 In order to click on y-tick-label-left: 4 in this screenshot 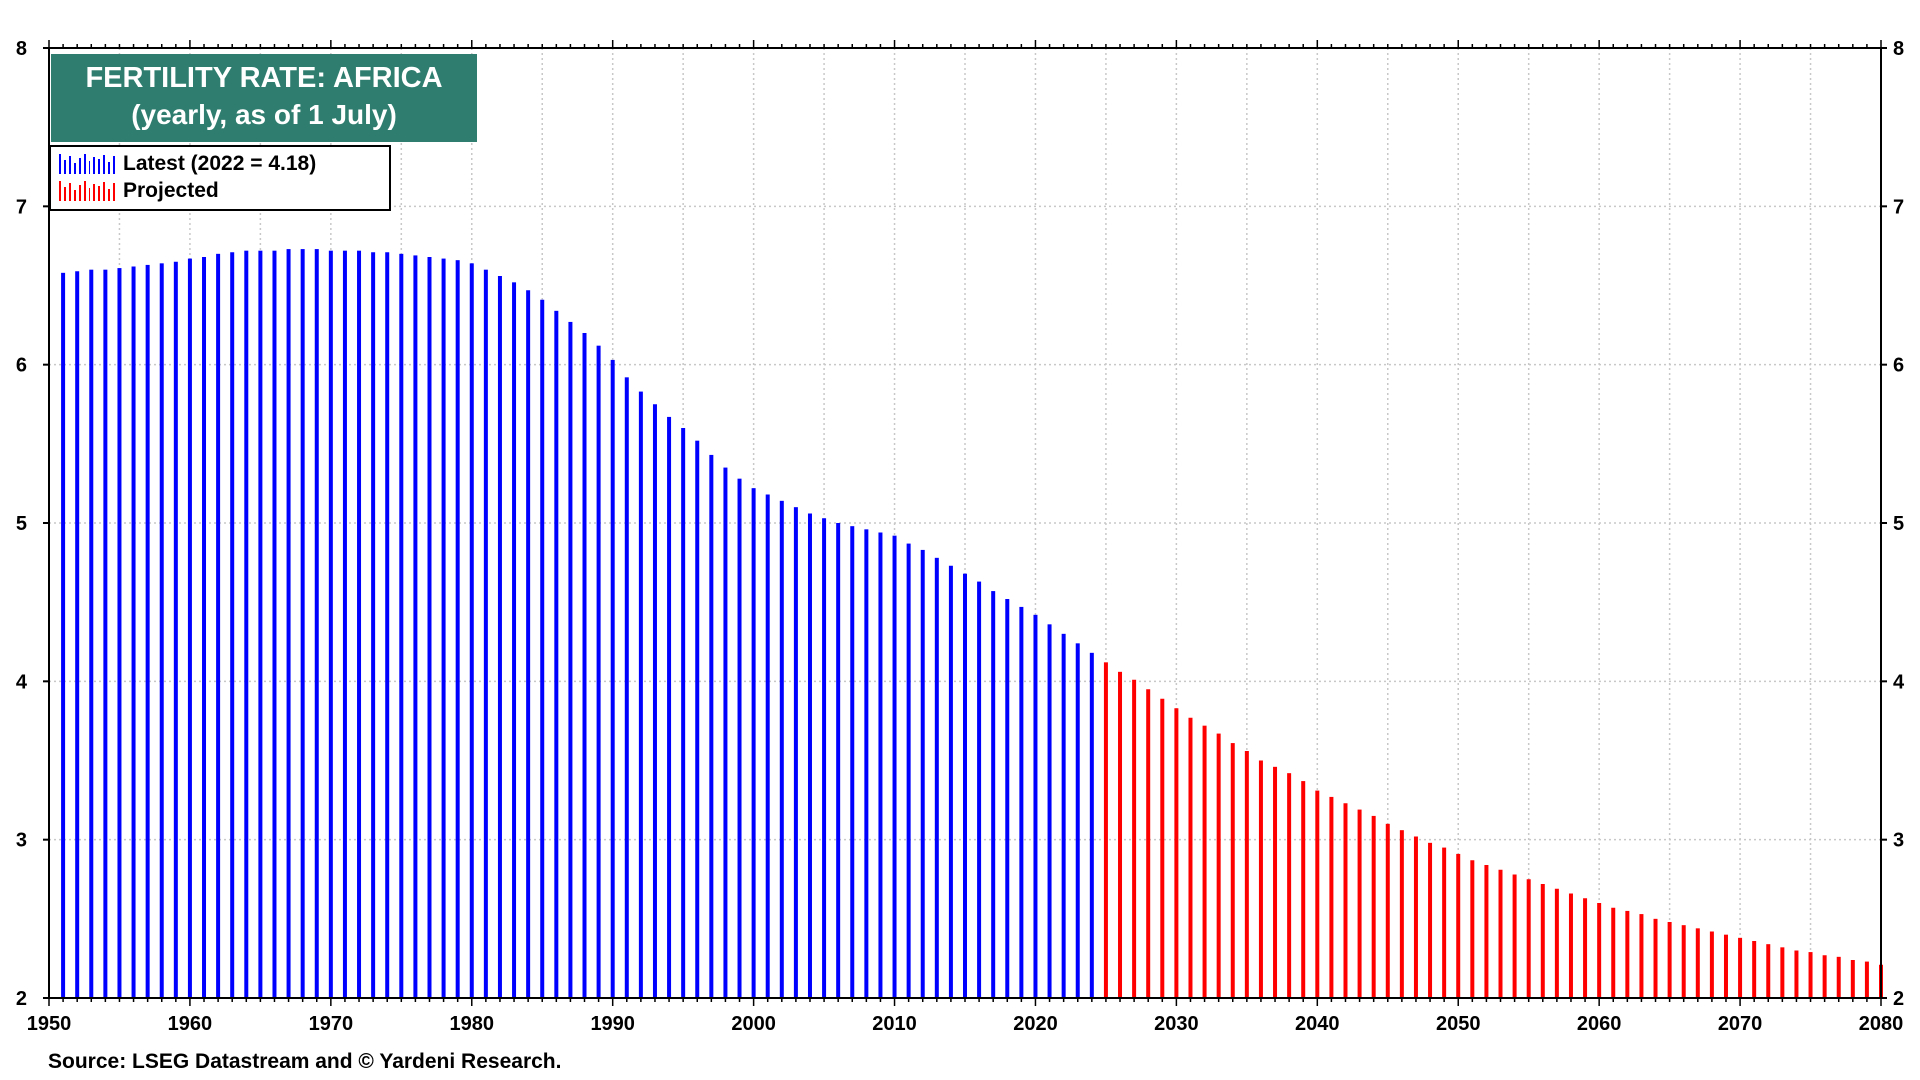, I will do `click(22, 682)`.